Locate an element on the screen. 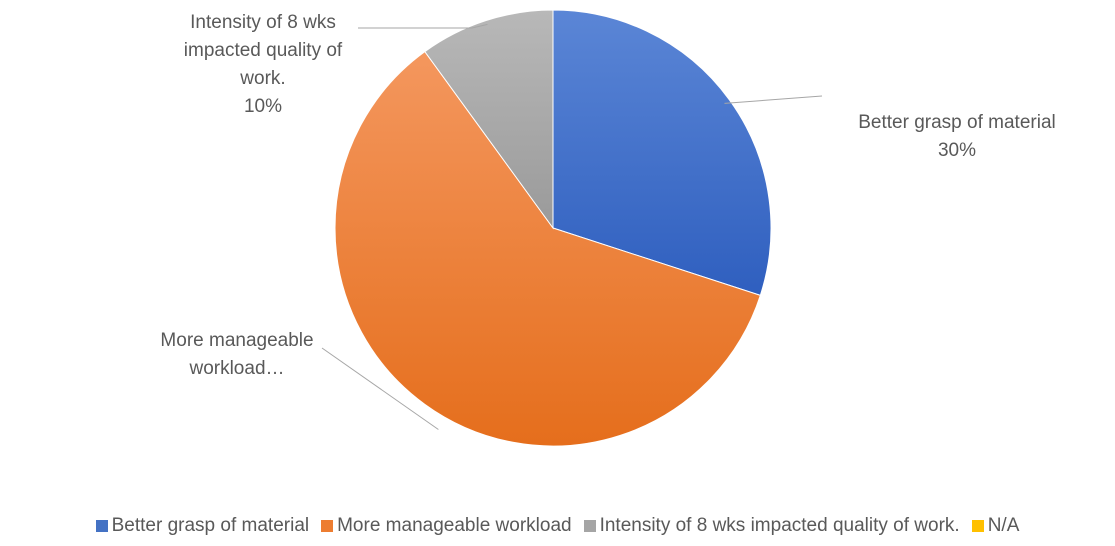 Image resolution: width=1115 pixels, height=546 pixels. data-label-line: More manageable is located at coordinates (236, 340).